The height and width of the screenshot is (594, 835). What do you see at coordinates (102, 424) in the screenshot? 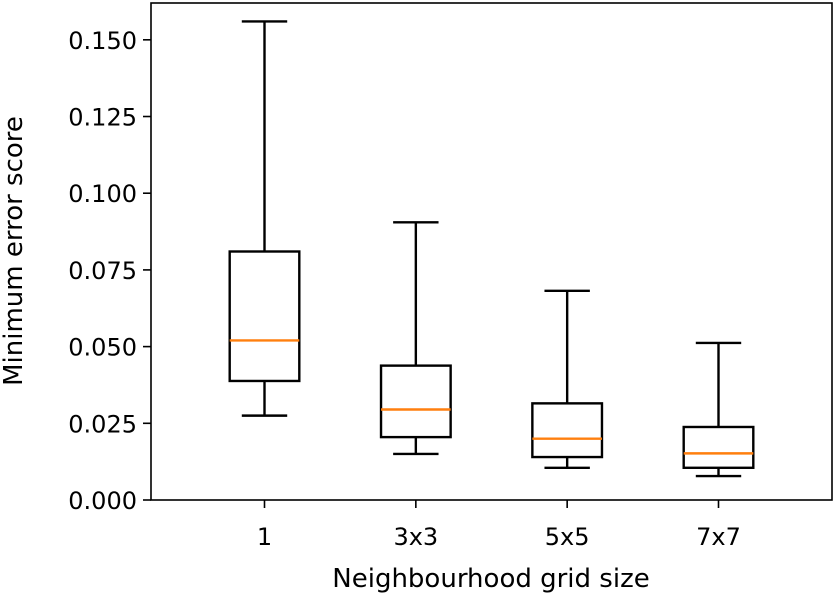
I see `y-tick-label: 0.025` at bounding box center [102, 424].